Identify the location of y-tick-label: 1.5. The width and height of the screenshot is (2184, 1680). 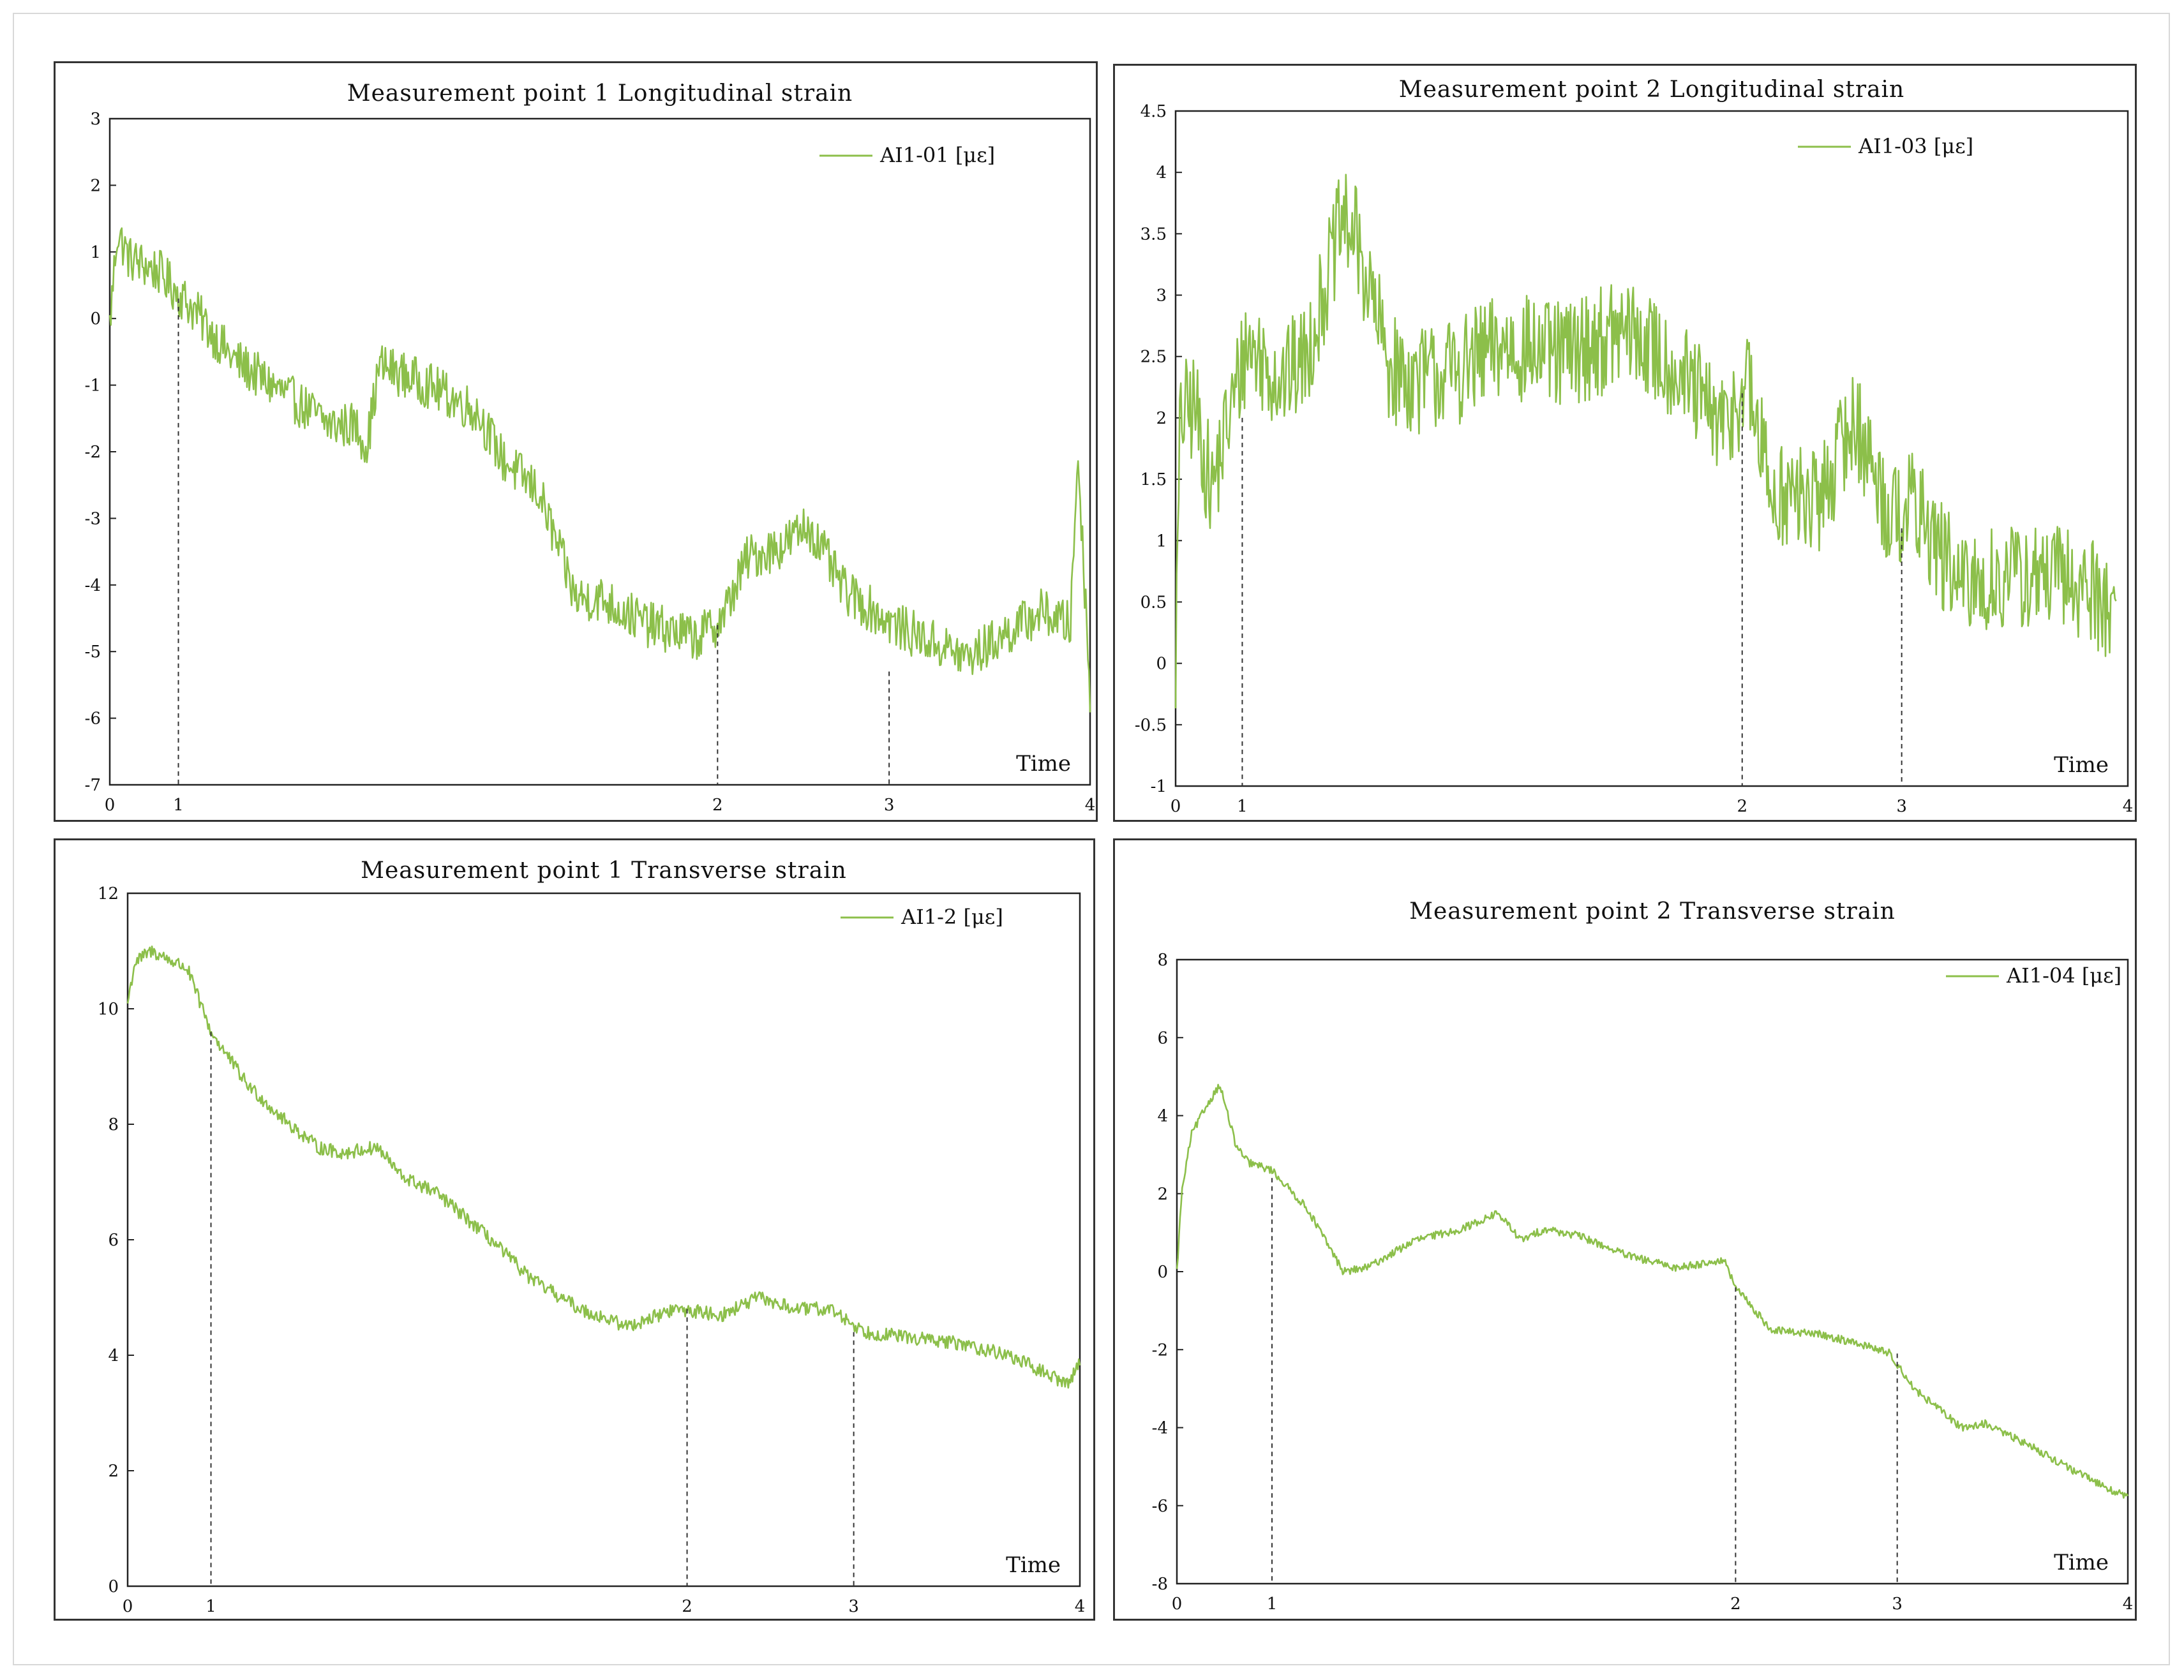
(1154, 479).